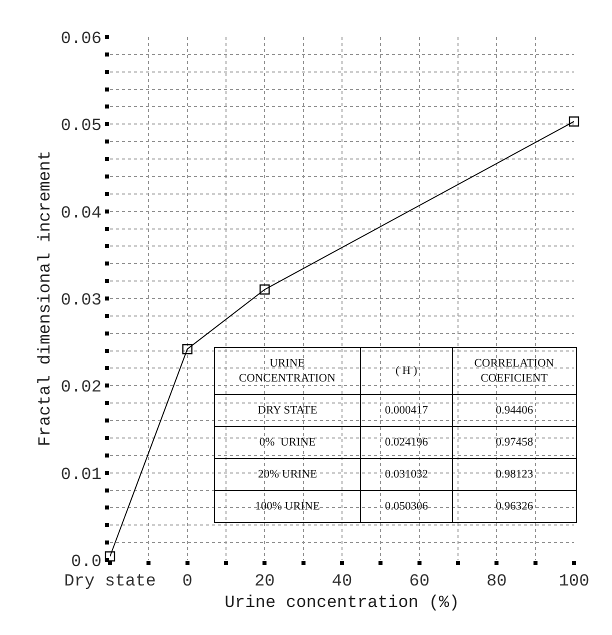  What do you see at coordinates (515, 442) in the screenshot?
I see `annotation: 0.97458` at bounding box center [515, 442].